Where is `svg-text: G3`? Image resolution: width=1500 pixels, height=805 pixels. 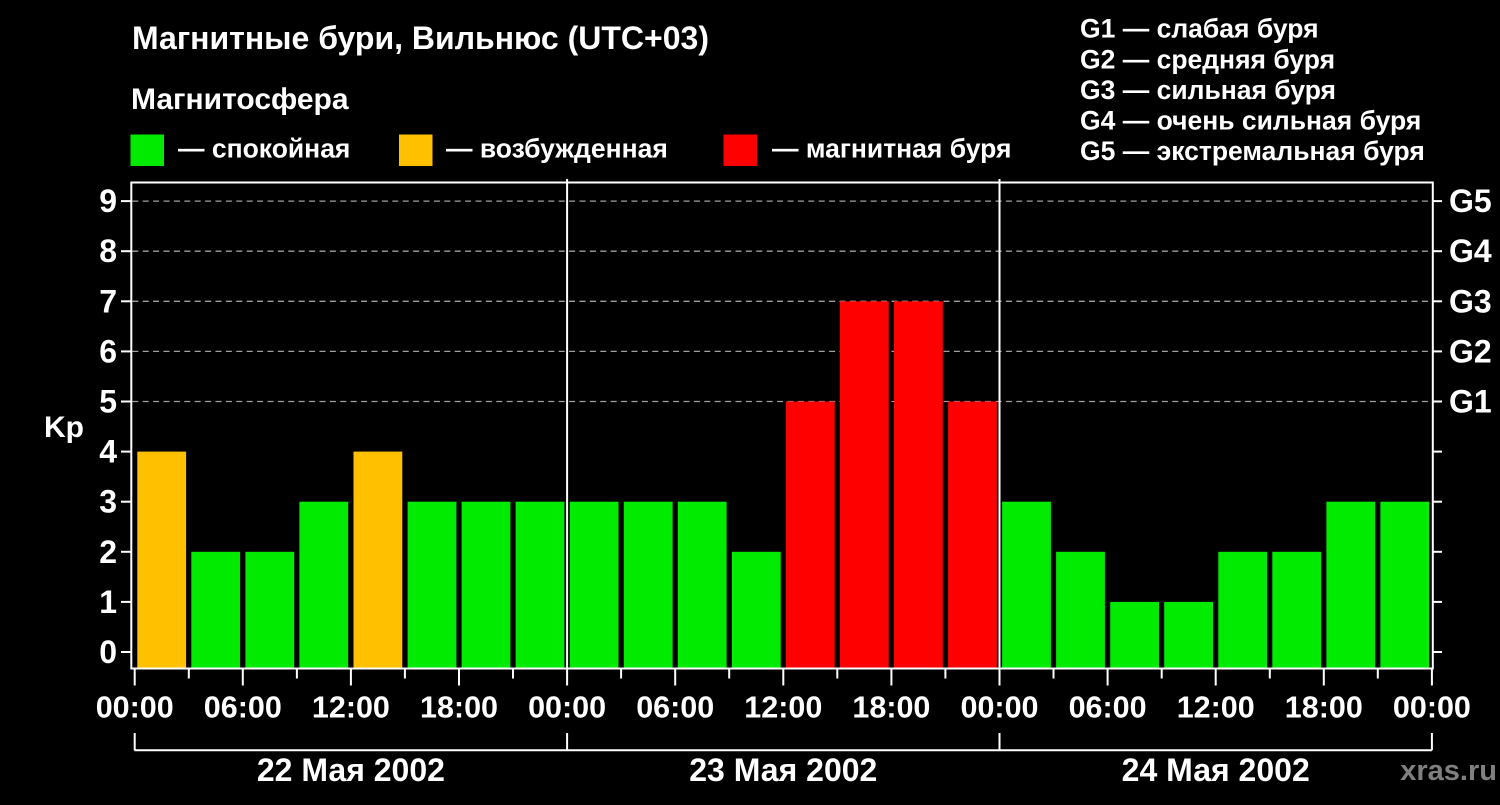
svg-text: G3 is located at coordinates (1470, 301).